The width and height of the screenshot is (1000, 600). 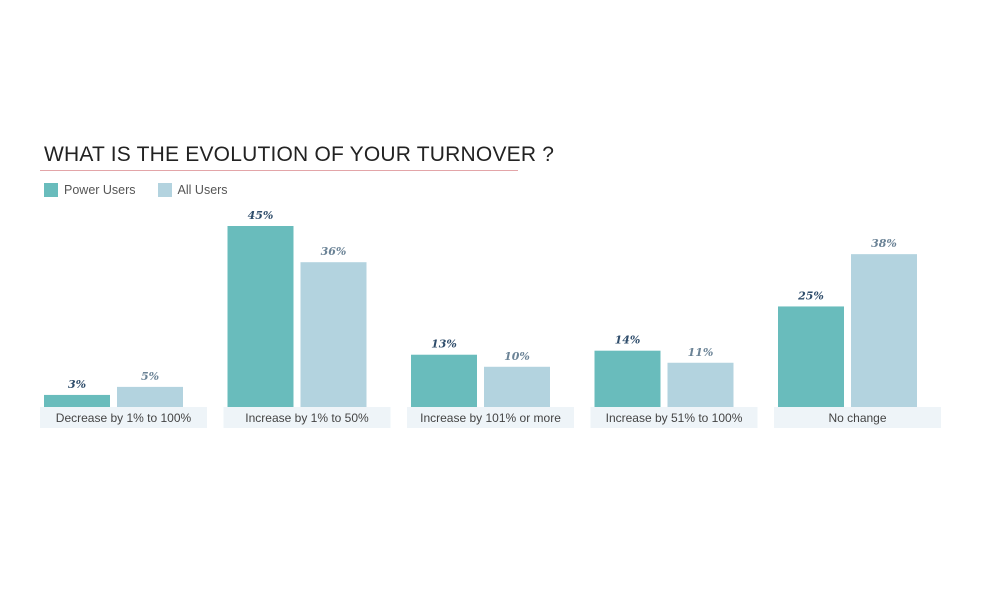 I want to click on legend-item-all-users: All Users, so click(x=192, y=190).